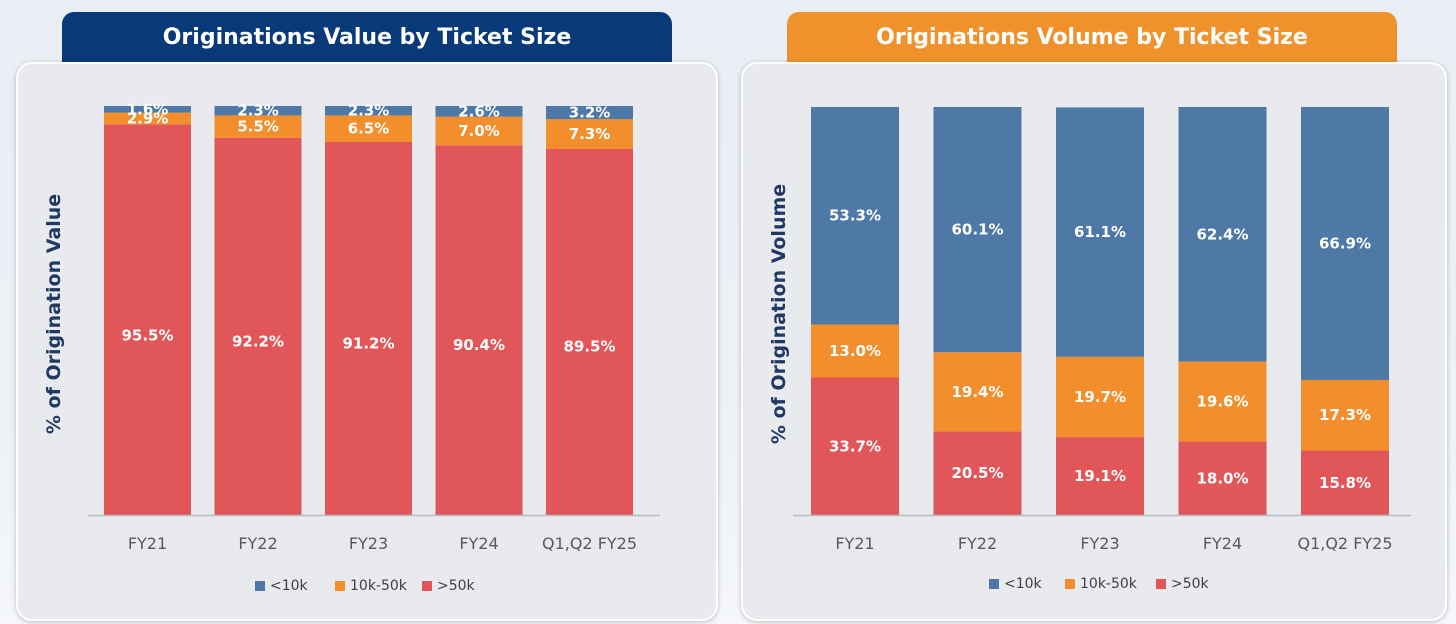 This screenshot has height=624, width=1456. I want to click on value-data-label: 92.2%, so click(258, 342).